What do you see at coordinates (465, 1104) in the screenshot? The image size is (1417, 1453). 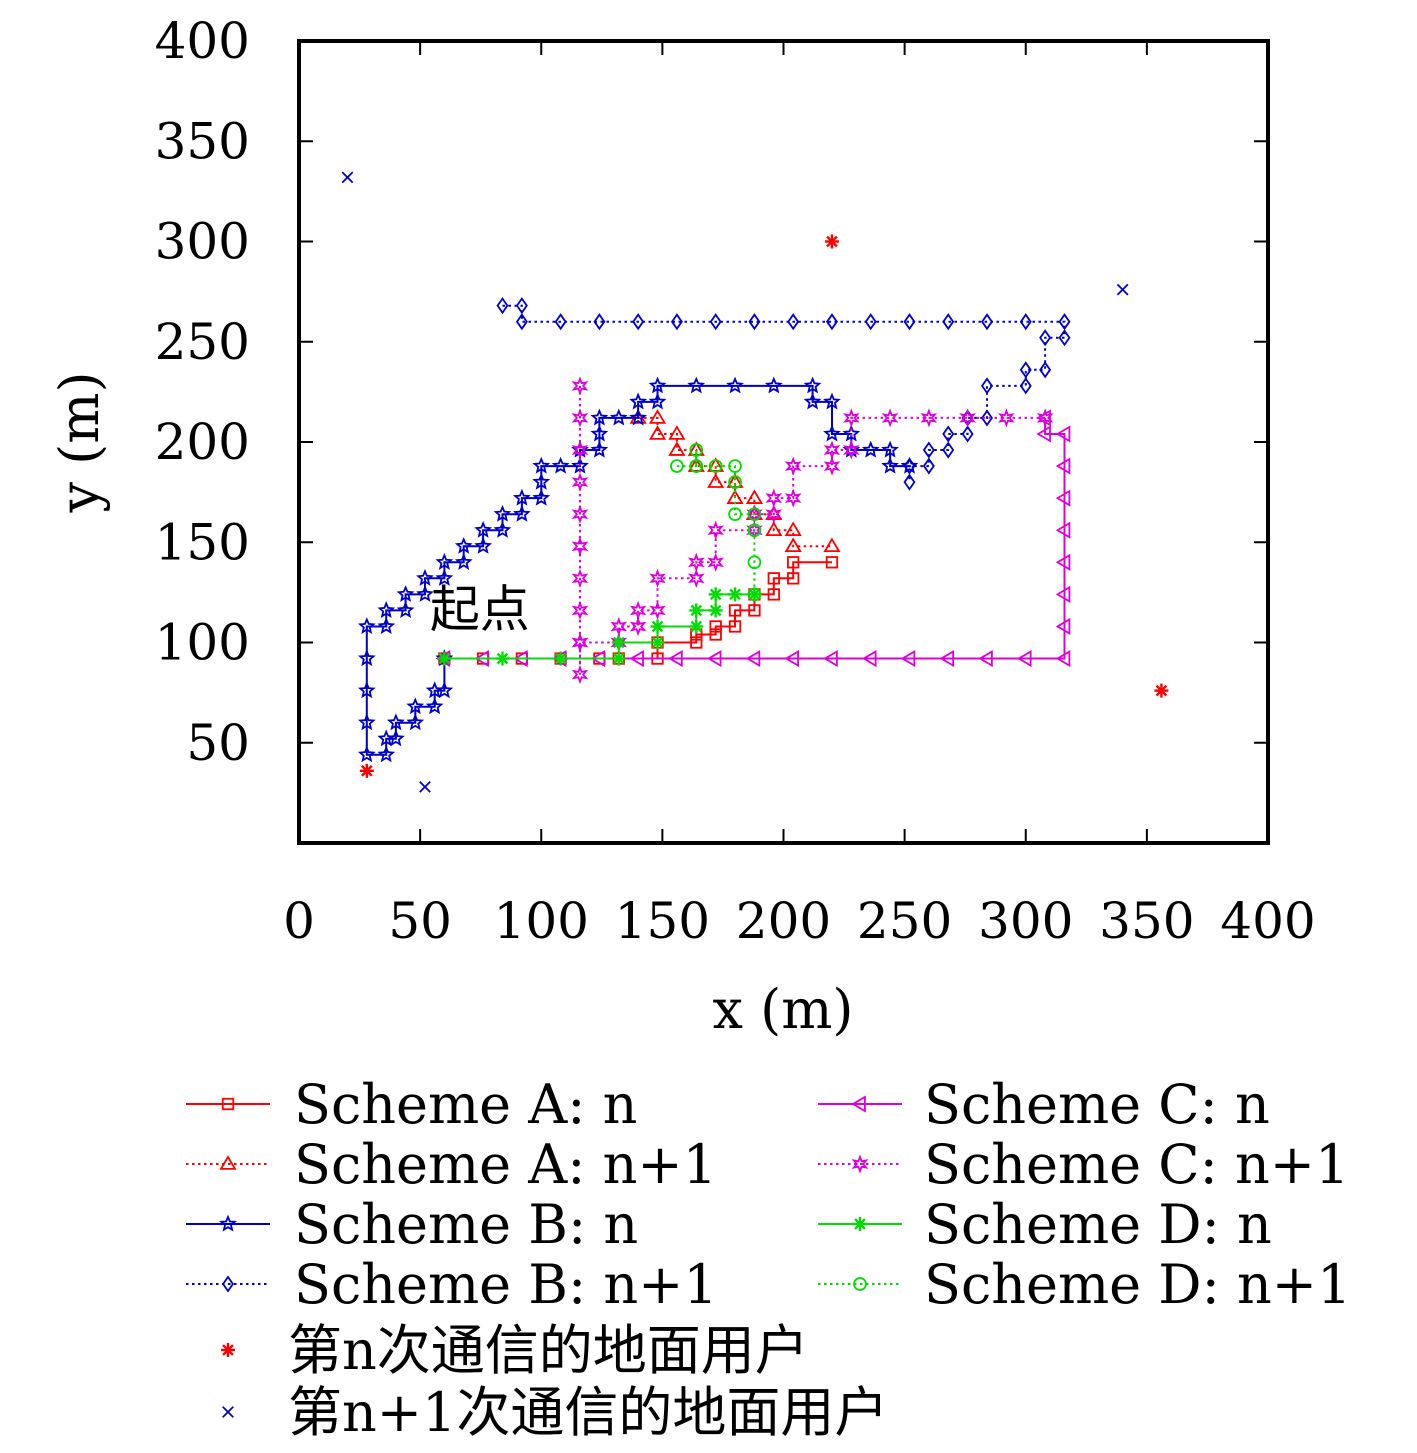 I see `legend-label: Scheme A: n` at bounding box center [465, 1104].